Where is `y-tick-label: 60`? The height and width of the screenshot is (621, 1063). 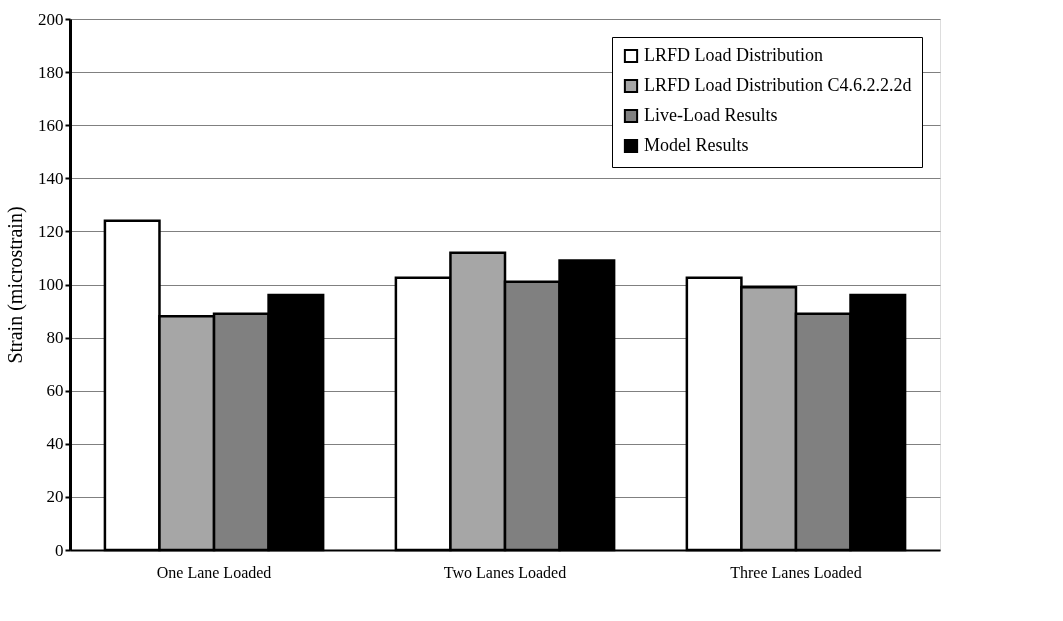 y-tick-label: 60 is located at coordinates (55, 391).